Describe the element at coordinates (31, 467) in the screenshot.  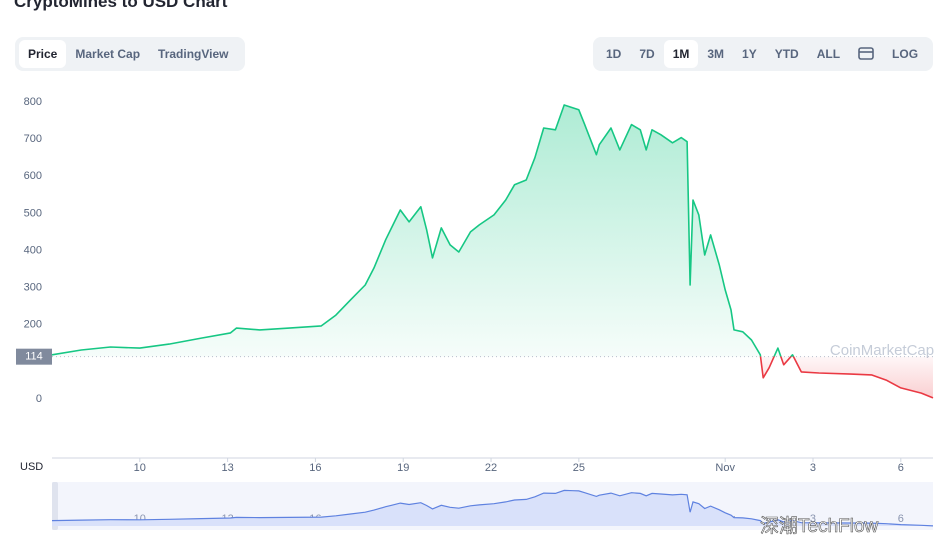
I see `currency-label: USD` at that location.